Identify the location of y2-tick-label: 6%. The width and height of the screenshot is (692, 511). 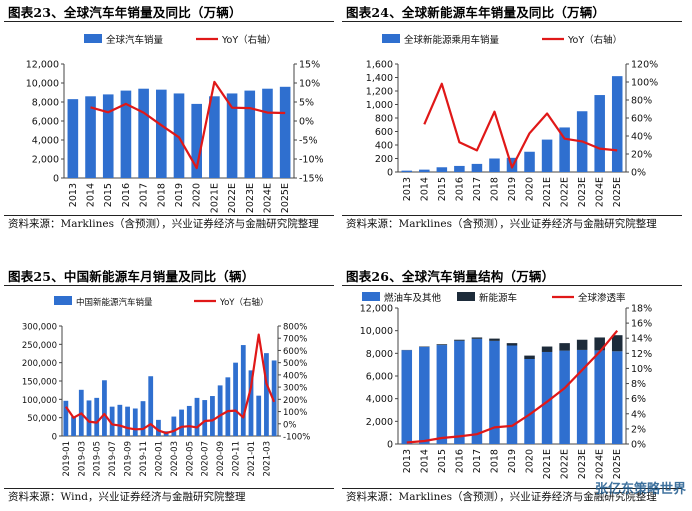
(638, 399).